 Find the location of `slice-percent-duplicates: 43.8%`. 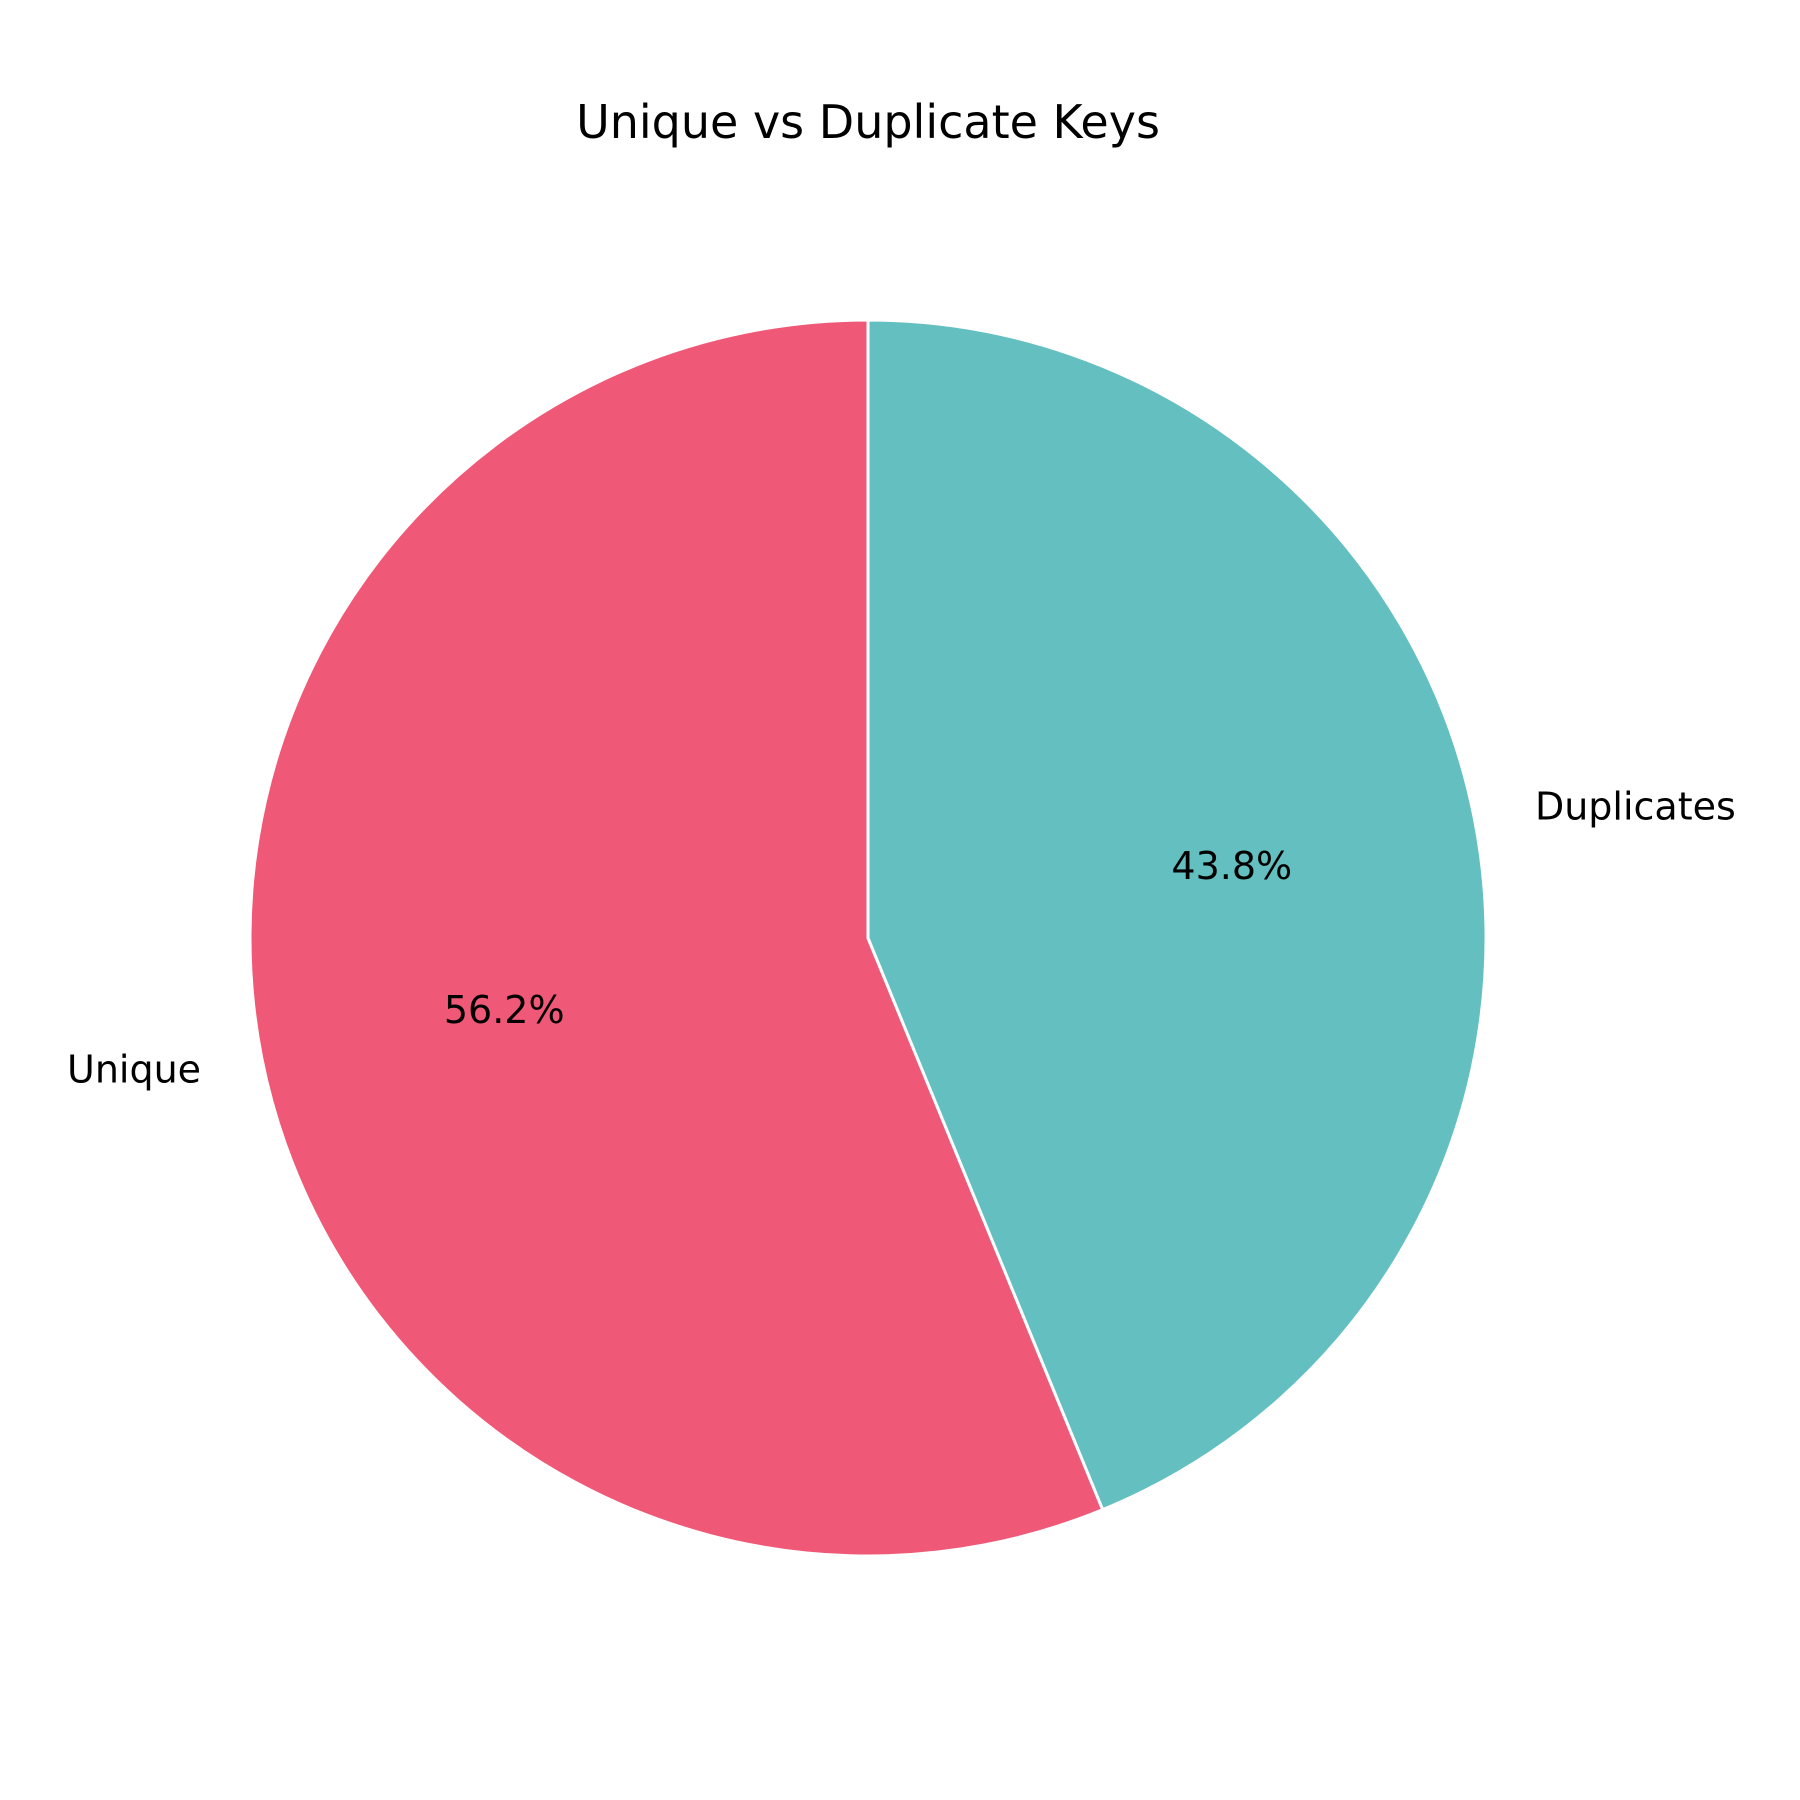

slice-percent-duplicates: 43.8% is located at coordinates (1231, 866).